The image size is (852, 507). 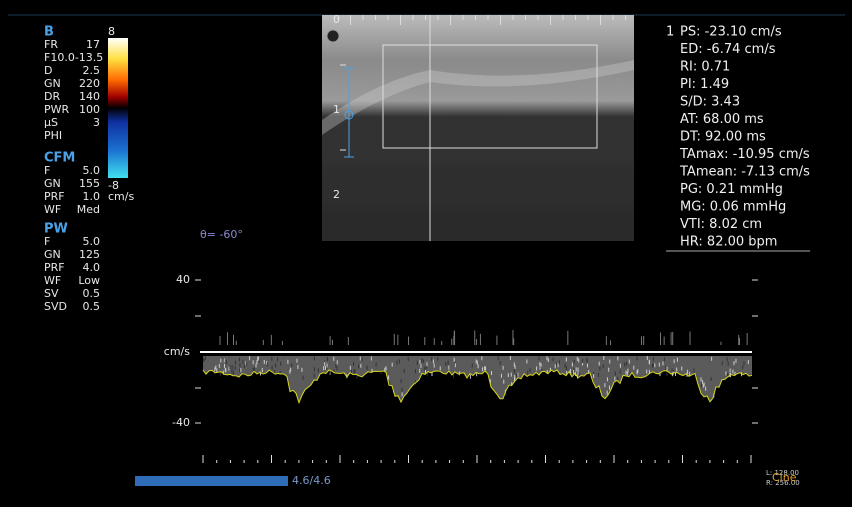 What do you see at coordinates (722, 119) in the screenshot?
I see `measurement: AT: 68.00 ms` at bounding box center [722, 119].